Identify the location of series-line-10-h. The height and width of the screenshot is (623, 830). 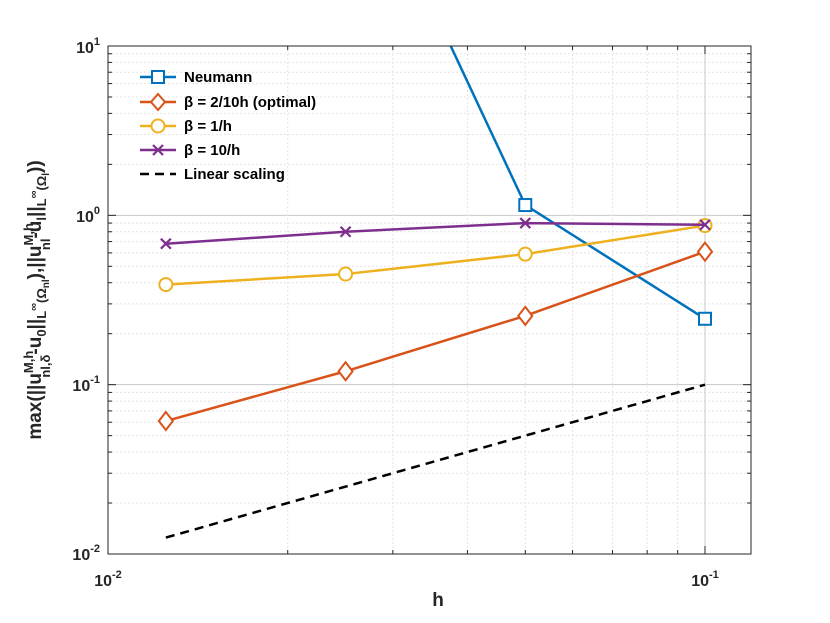
(435, 233).